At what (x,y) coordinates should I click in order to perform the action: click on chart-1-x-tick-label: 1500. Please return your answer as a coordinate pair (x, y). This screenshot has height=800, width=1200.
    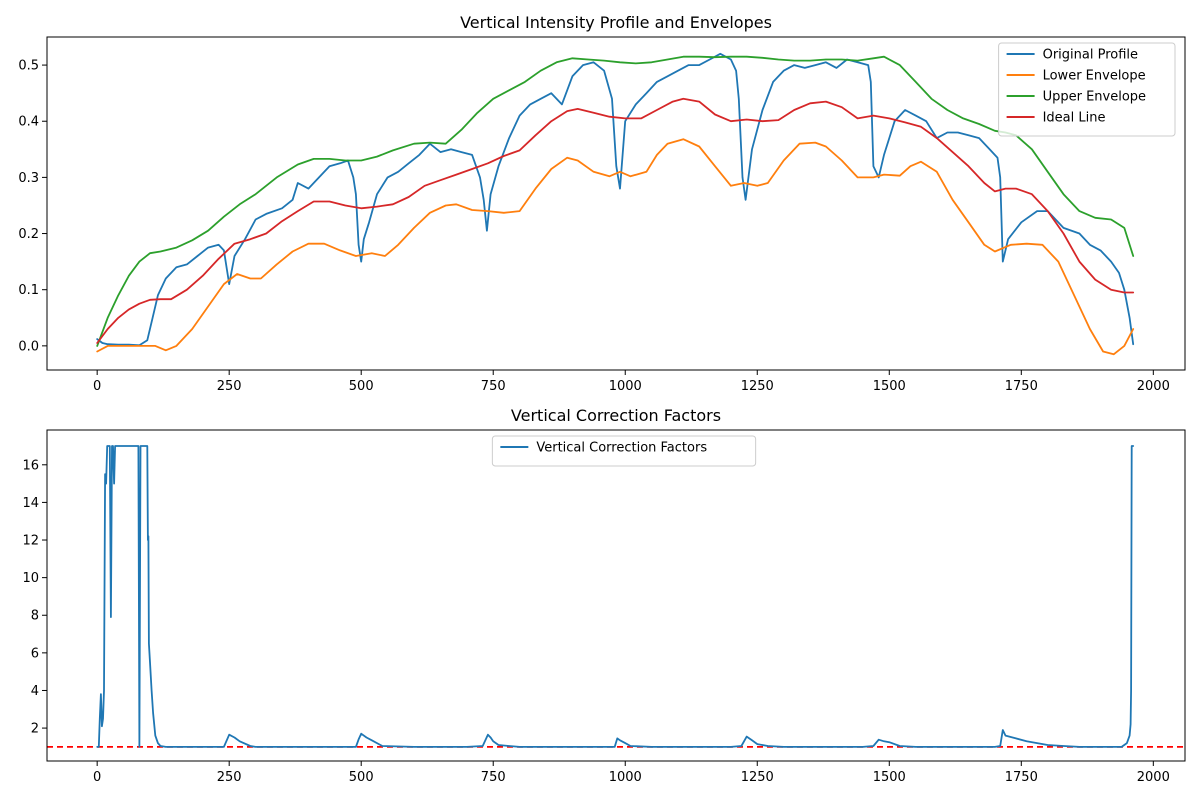
    Looking at the image, I should click on (889, 386).